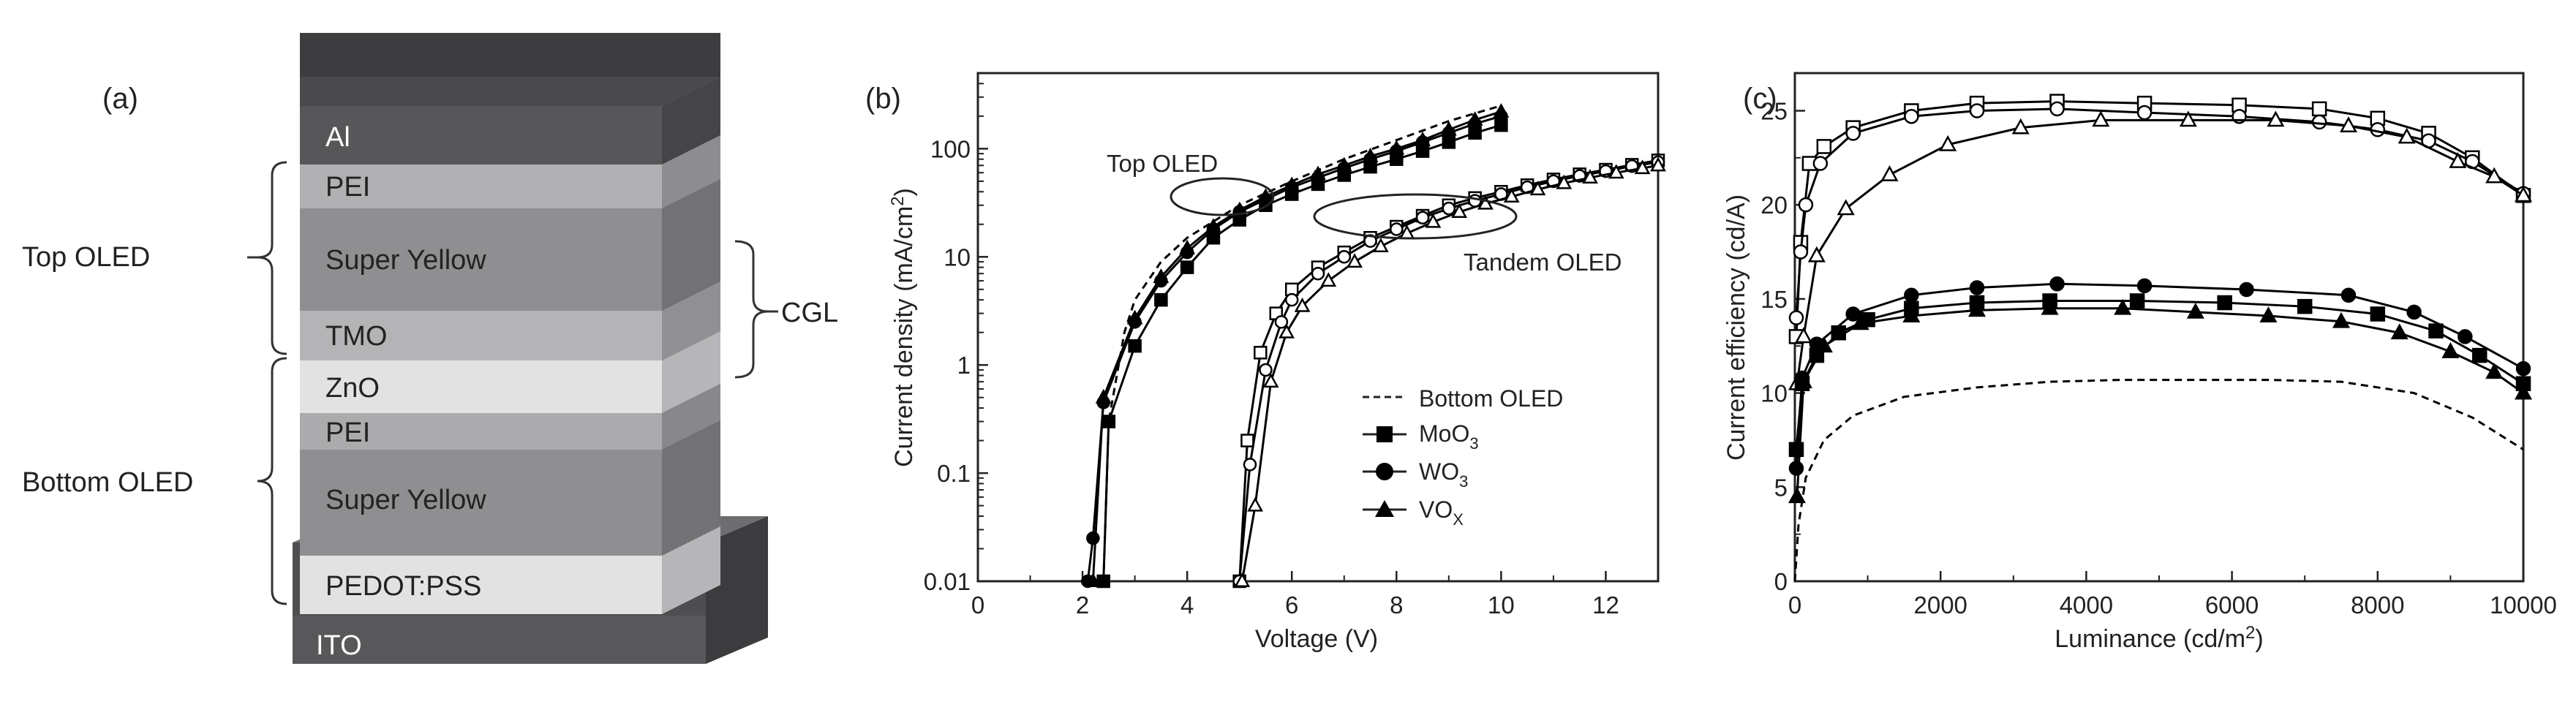  Describe the element at coordinates (691, 372) in the screenshot. I see `side-zno` at that location.